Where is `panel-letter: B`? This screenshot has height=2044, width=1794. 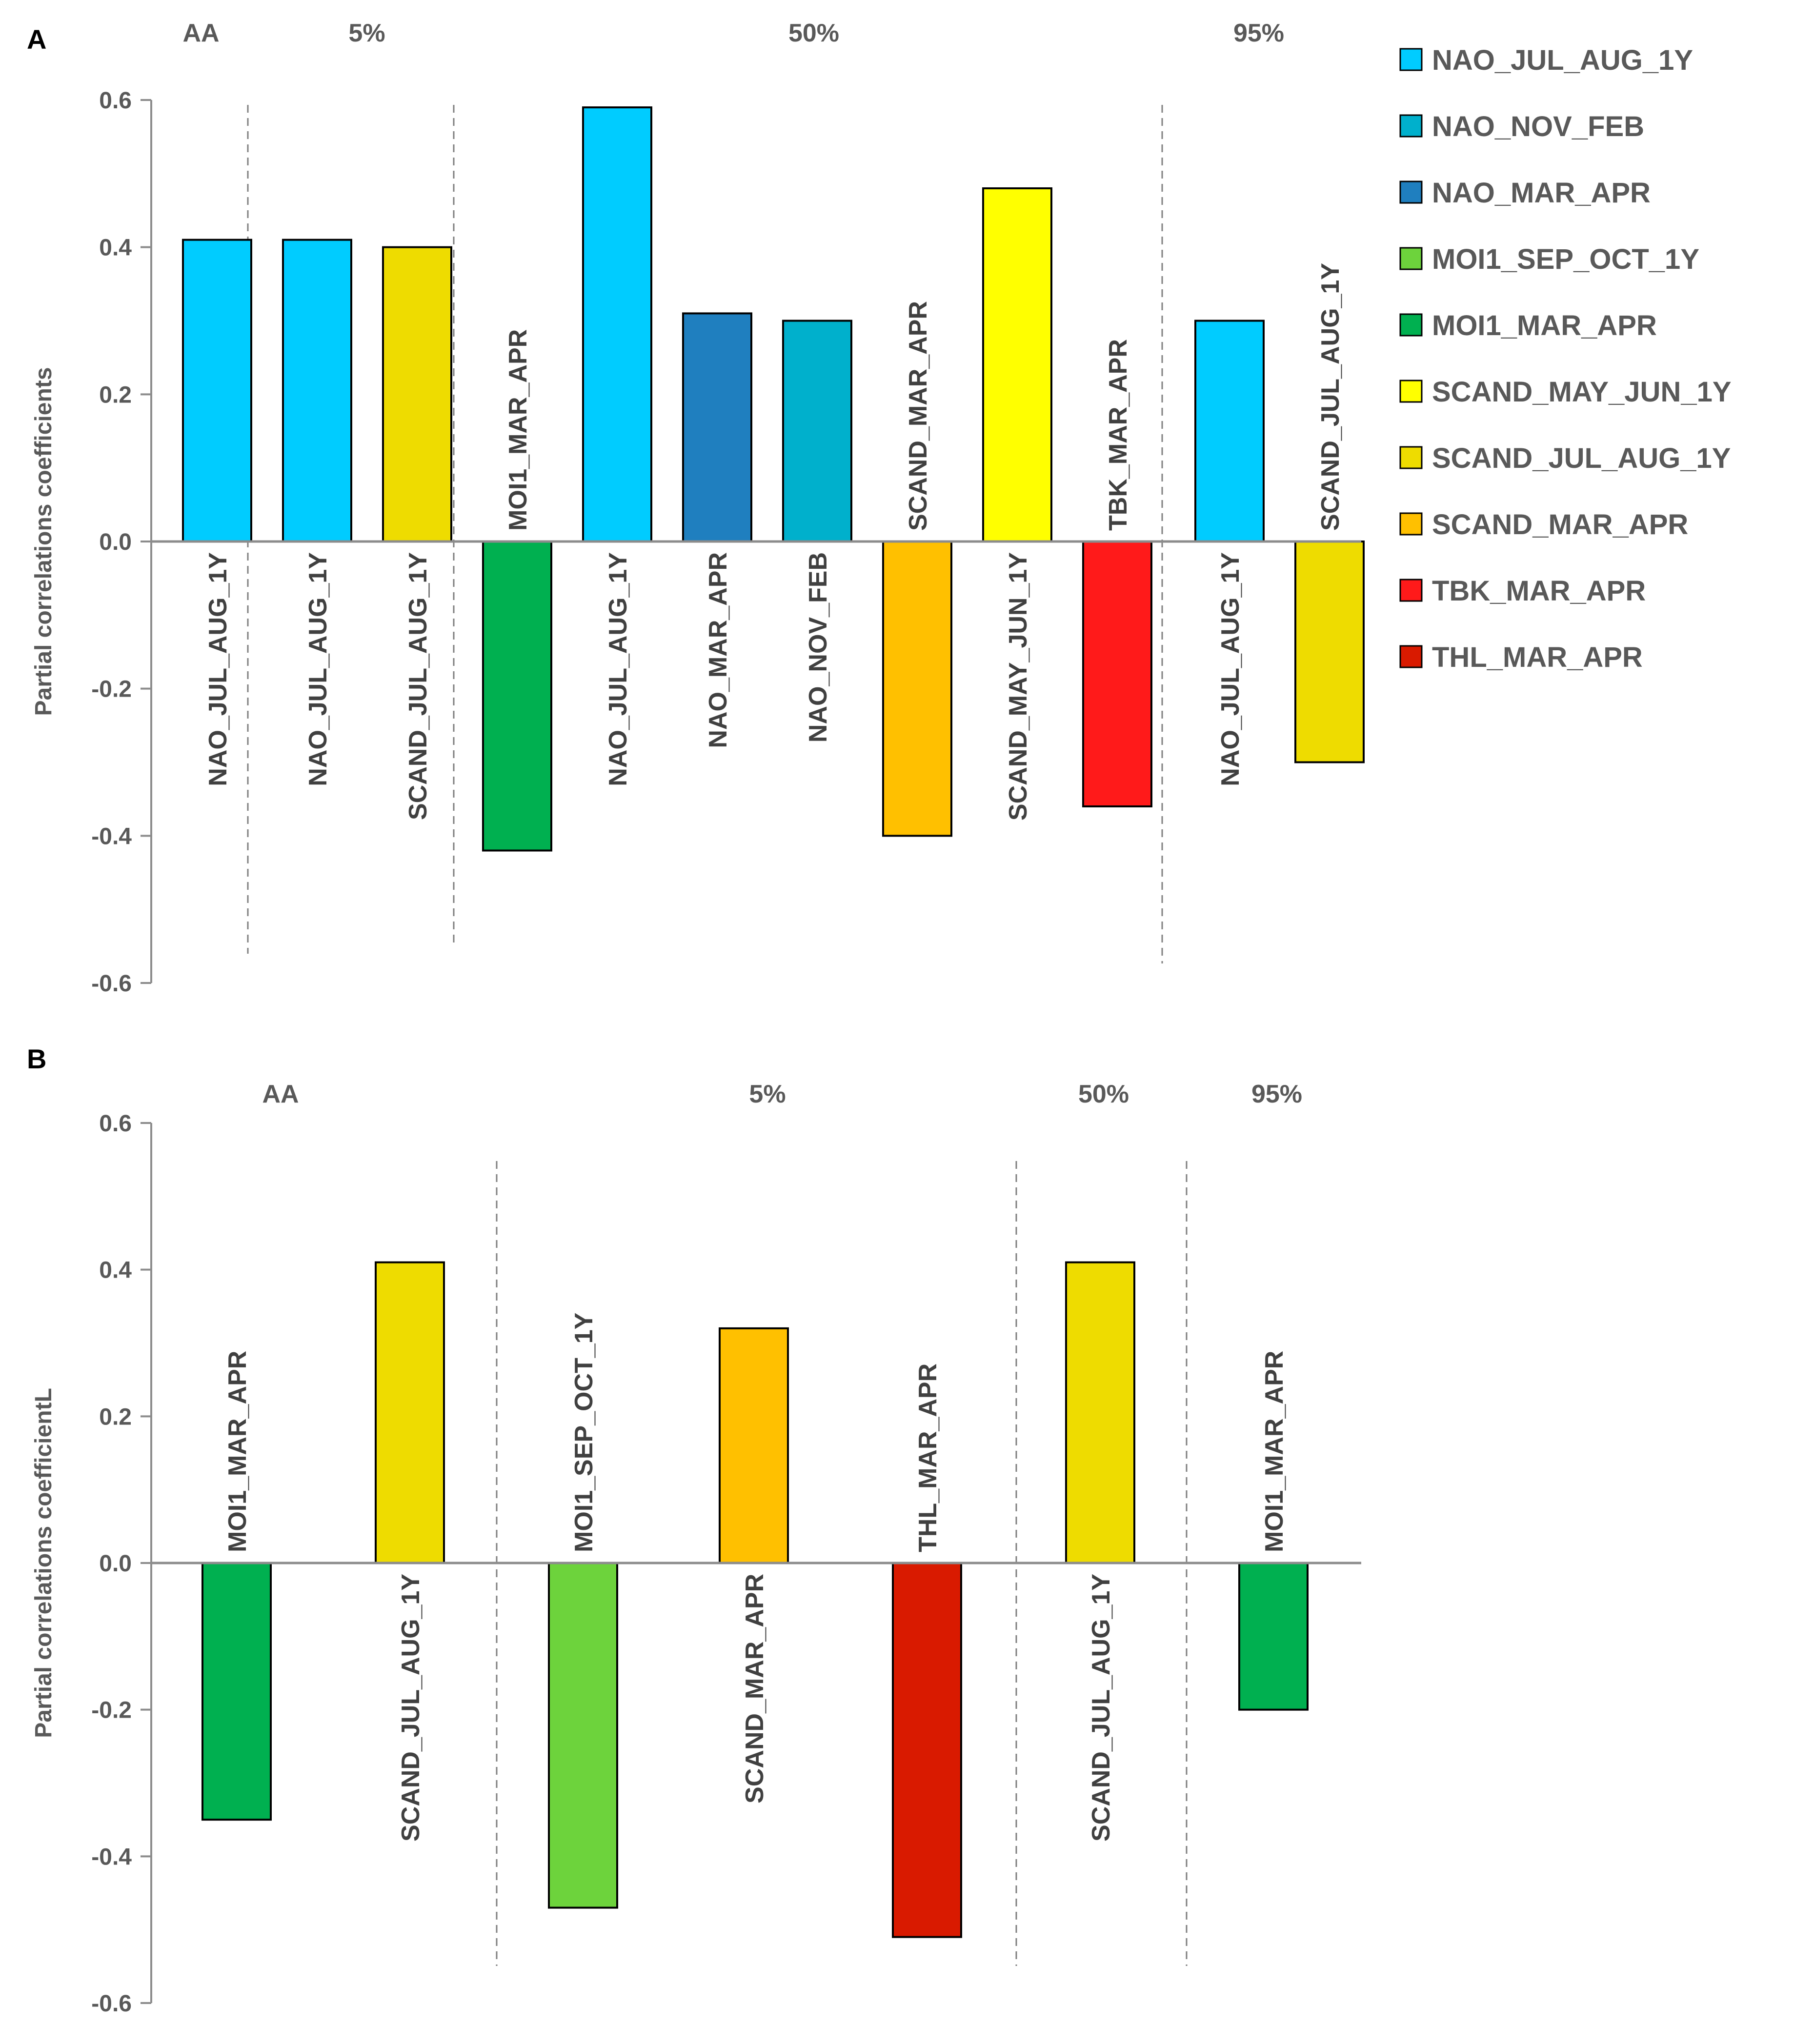
panel-letter: B is located at coordinates (36, 1058).